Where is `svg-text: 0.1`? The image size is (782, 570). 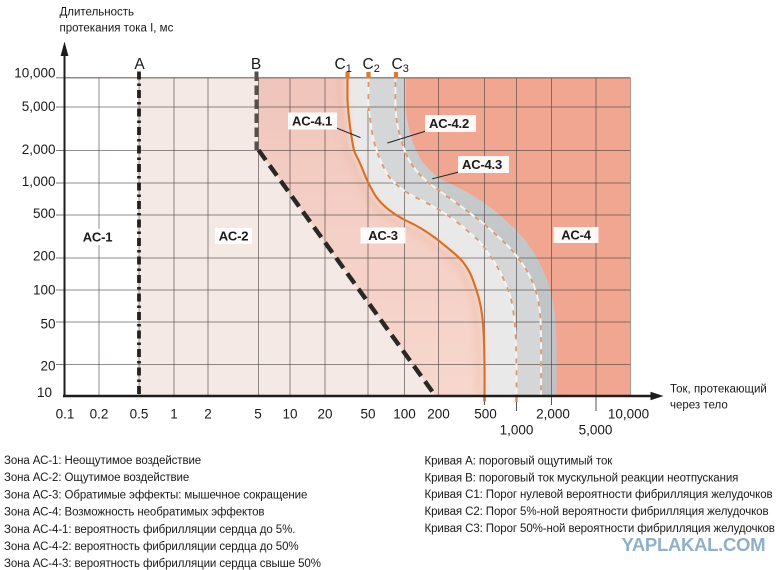 svg-text: 0.1 is located at coordinates (65, 414).